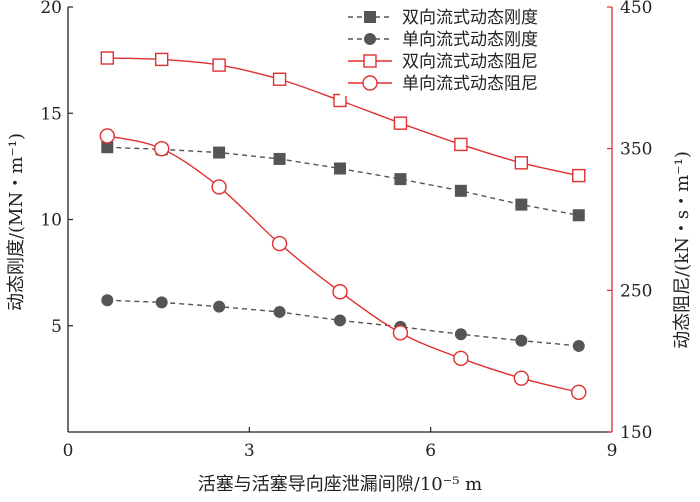  What do you see at coordinates (340, 444) in the screenshot?
I see `x-ticks: 0 3 6 9` at bounding box center [340, 444].